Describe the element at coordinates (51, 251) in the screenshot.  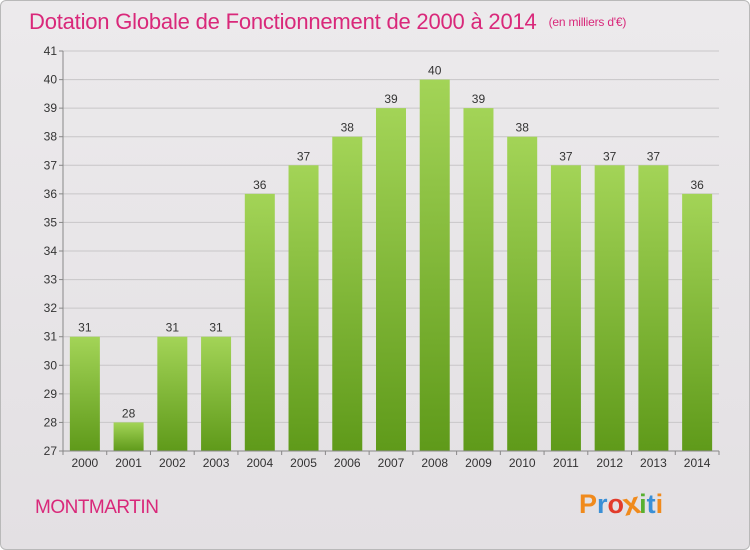
I see `y-tick-label-34: 34` at that location.